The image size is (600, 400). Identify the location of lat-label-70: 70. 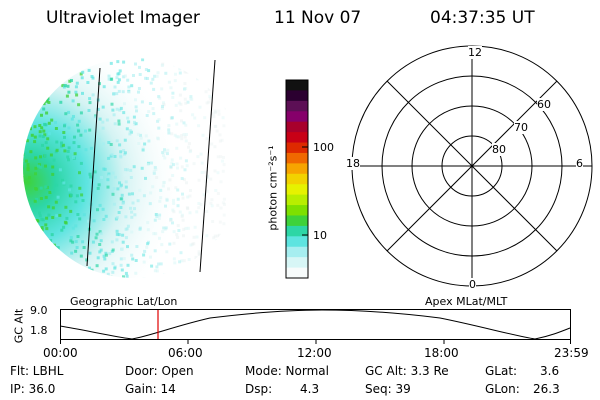
(521, 127).